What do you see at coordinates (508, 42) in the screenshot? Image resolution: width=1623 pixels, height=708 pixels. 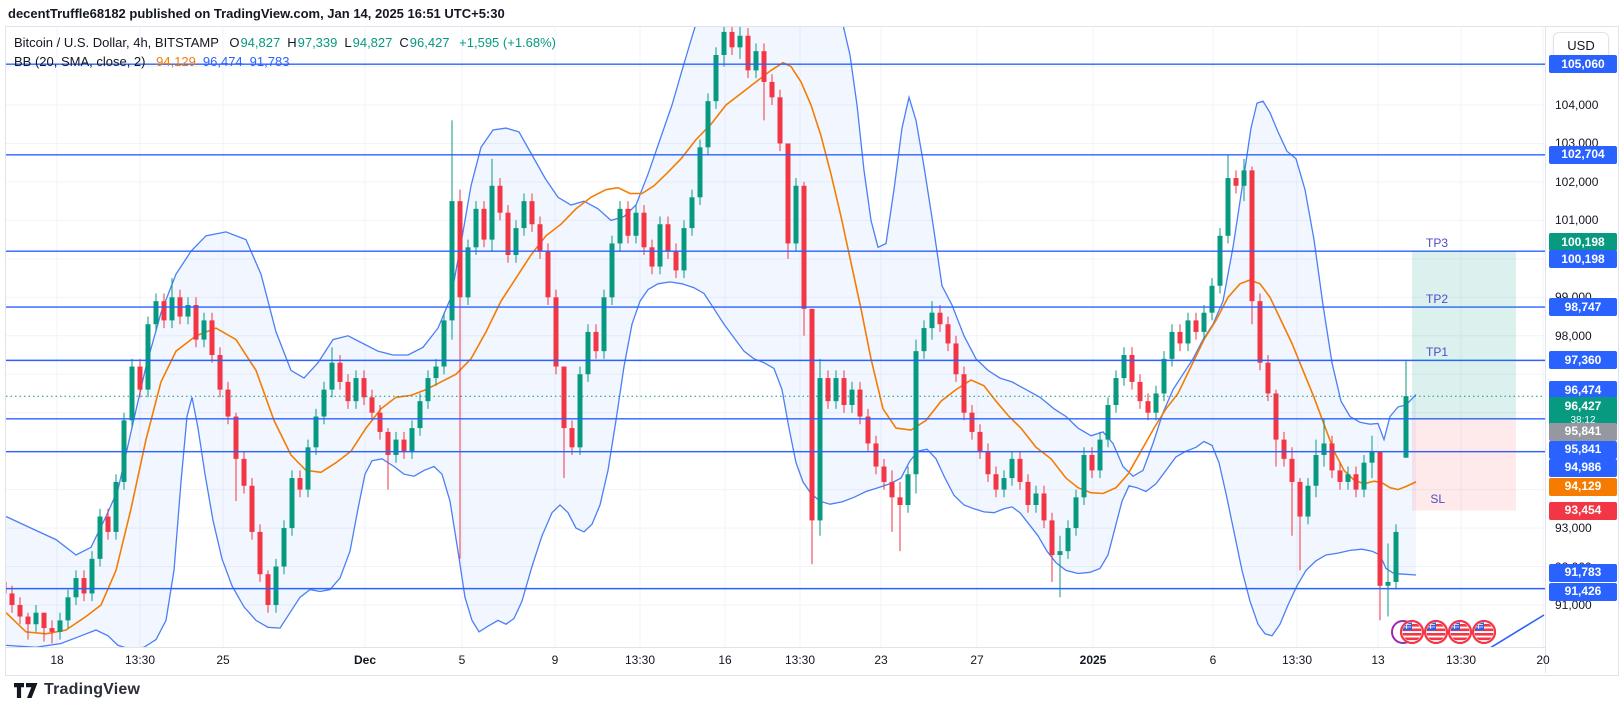 I see `change-value: +1,595 (+1.68%)` at bounding box center [508, 42].